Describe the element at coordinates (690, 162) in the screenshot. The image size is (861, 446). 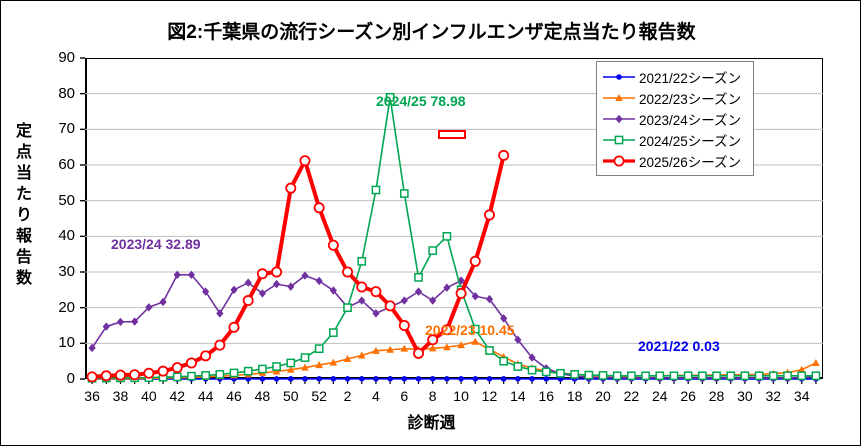
I see `legend-label: 2025/26シーズン` at that location.